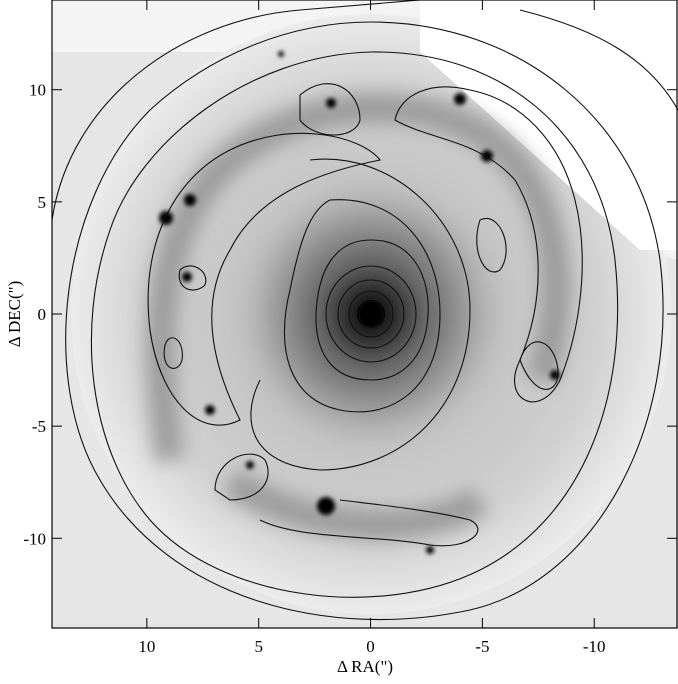  I want to click on y-tick-label: -10, so click(34, 538).